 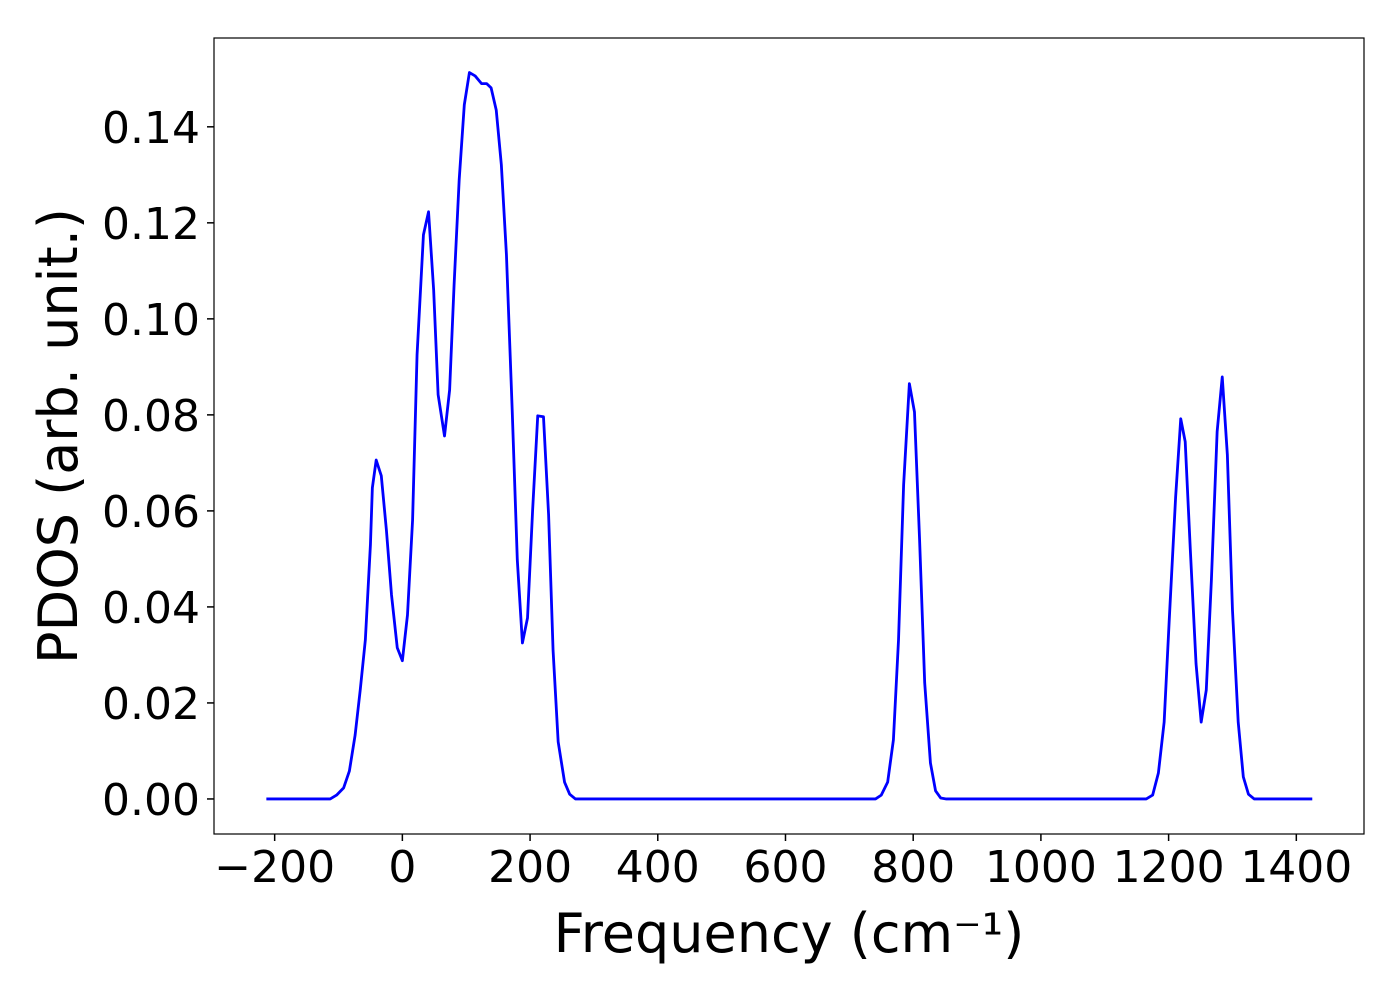 I want to click on y-tick-label: 0.00, so click(x=151, y=800).